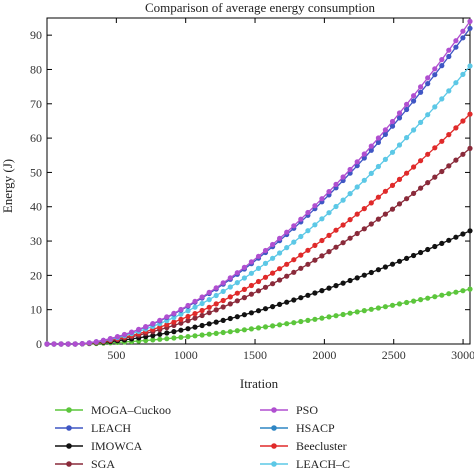 Image resolution: width=474 pixels, height=470 pixels. Describe the element at coordinates (36, 104) in the screenshot. I see `y-tick-label: 70` at that location.